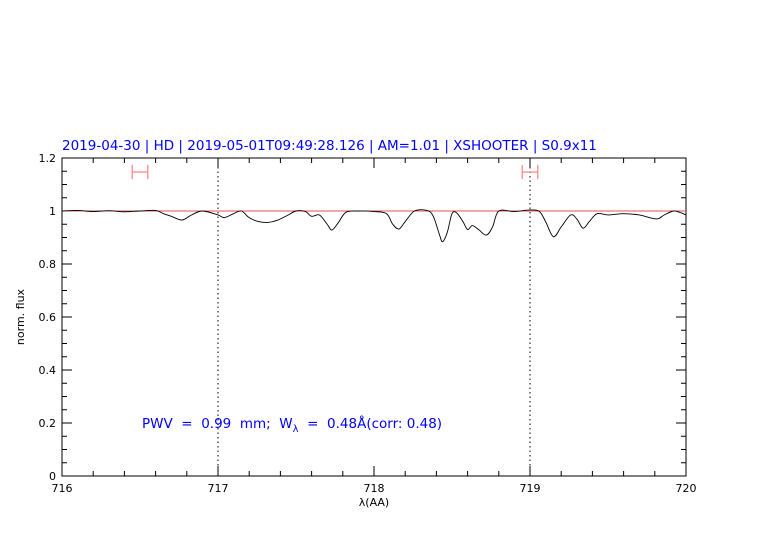  Describe the element at coordinates (20, 316) in the screenshot. I see `y-axis-label: norm. flux` at that location.